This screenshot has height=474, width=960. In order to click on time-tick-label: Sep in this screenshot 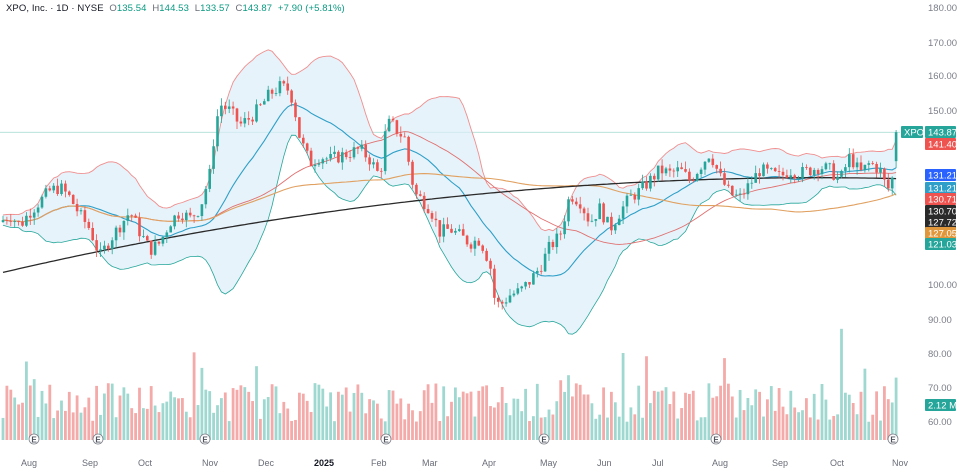, I will do `click(780, 463)`.